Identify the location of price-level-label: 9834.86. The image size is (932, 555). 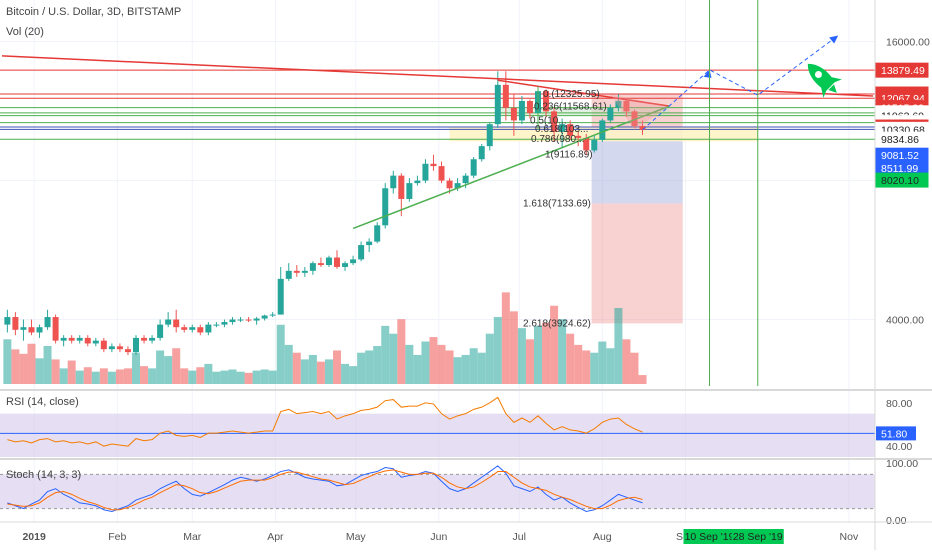
(900, 140).